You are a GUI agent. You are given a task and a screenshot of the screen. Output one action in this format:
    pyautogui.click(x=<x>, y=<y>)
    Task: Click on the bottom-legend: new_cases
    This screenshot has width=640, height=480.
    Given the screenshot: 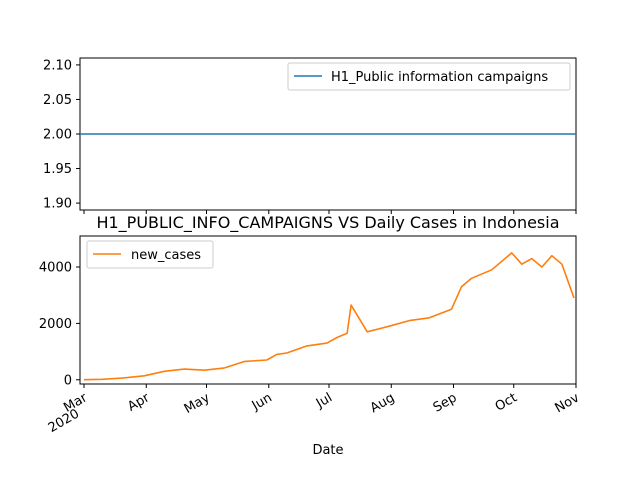 What is the action you would take?
    pyautogui.click(x=150, y=254)
    